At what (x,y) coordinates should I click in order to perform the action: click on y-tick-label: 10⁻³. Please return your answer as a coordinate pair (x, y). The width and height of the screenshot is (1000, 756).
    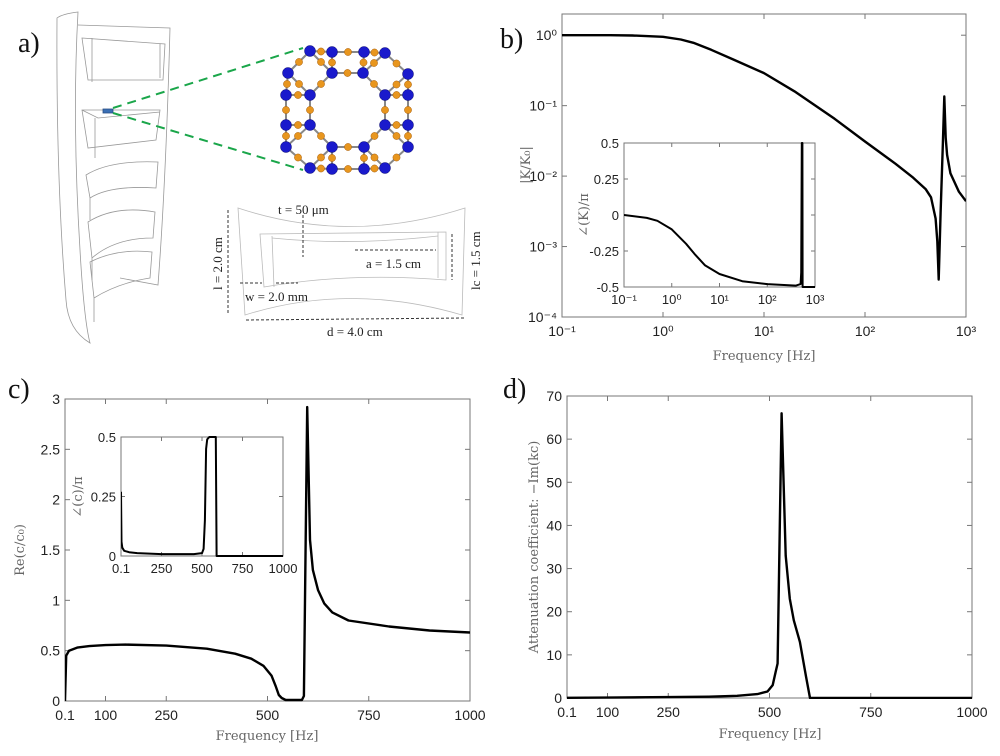
    Looking at the image, I should click on (543, 247).